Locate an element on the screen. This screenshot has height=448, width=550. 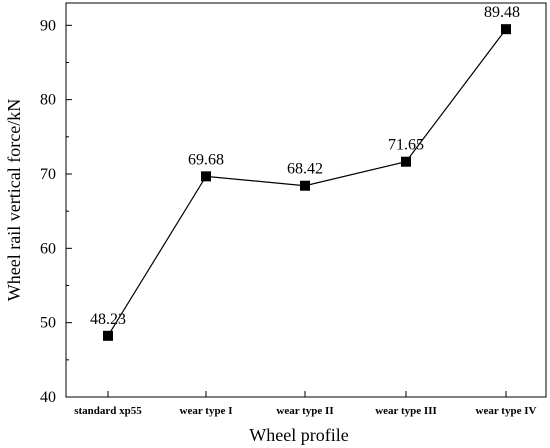
x-tick-label: wear type II is located at coordinates (304, 411).